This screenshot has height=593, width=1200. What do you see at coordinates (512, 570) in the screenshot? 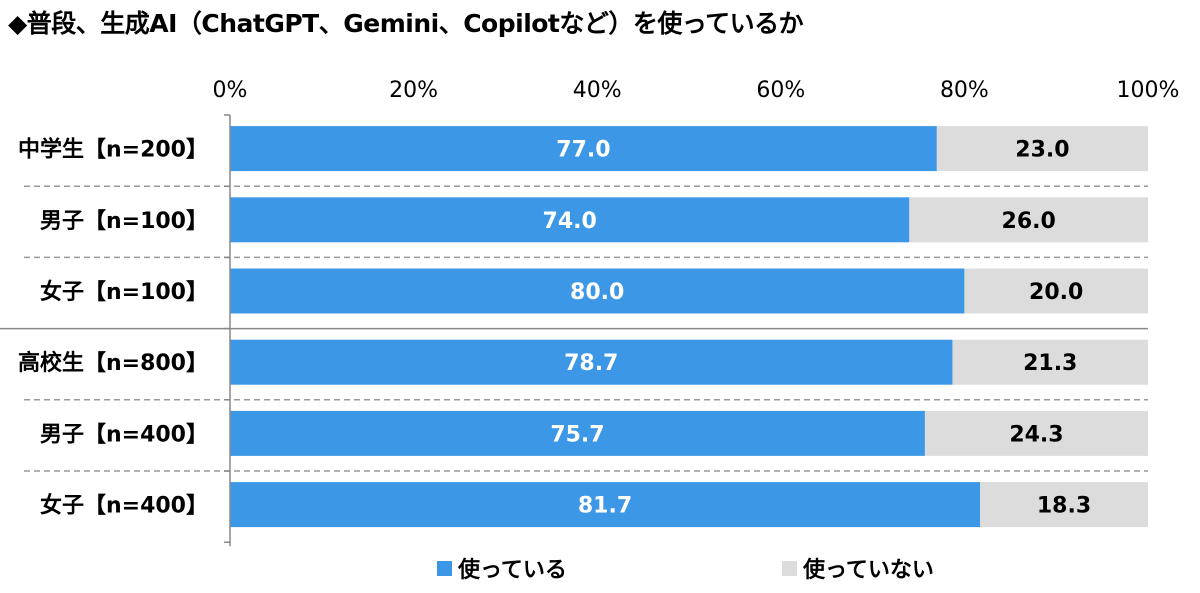
I see `legend-label: 使っている` at bounding box center [512, 570].